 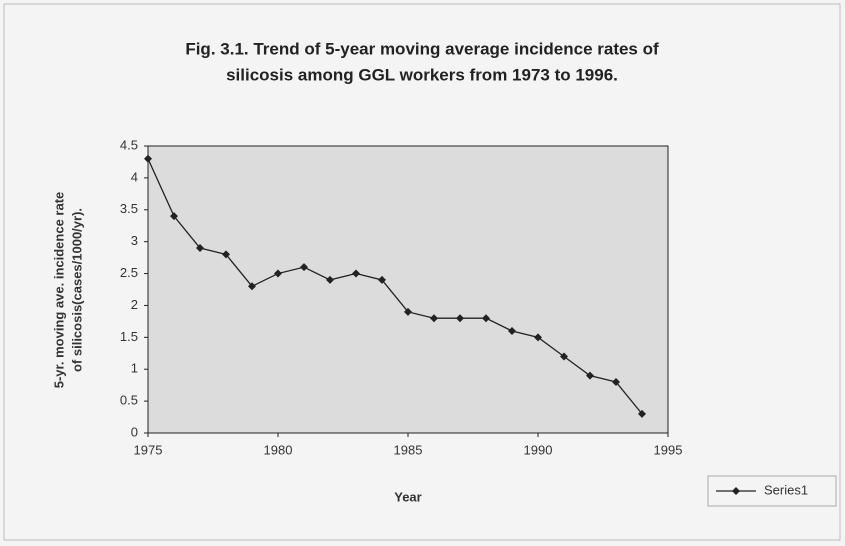 What do you see at coordinates (134, 431) in the screenshot?
I see `y-tick-label: 0` at bounding box center [134, 431].